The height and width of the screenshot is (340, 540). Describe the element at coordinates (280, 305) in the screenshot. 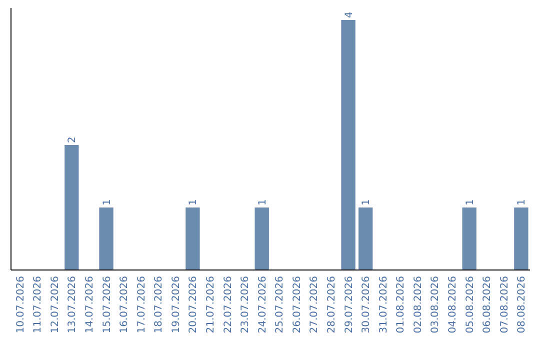

I see `x-tick-label: 25.07.2026` at that location.